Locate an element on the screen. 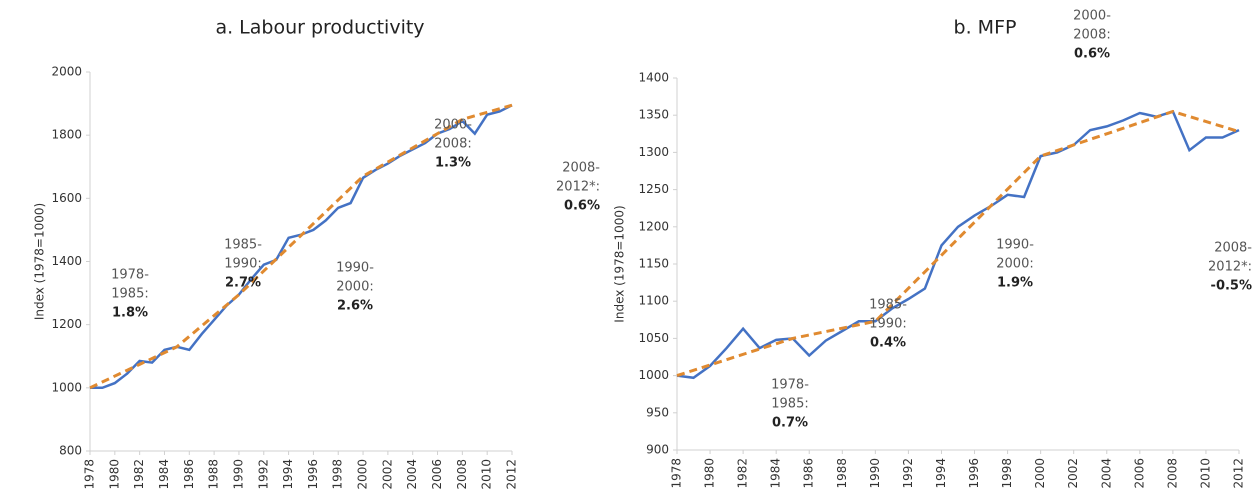 The image size is (1258, 497). annotation: 1.9% is located at coordinates (1015, 283).